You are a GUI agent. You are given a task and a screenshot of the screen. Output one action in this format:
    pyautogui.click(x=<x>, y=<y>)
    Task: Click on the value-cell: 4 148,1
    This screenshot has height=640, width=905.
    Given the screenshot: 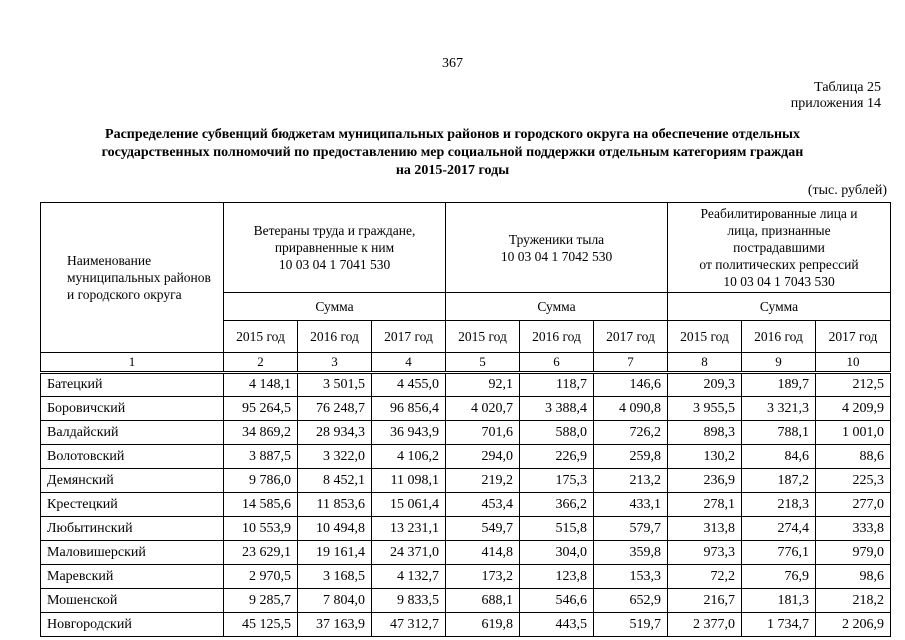 What is the action you would take?
    pyautogui.click(x=260, y=384)
    